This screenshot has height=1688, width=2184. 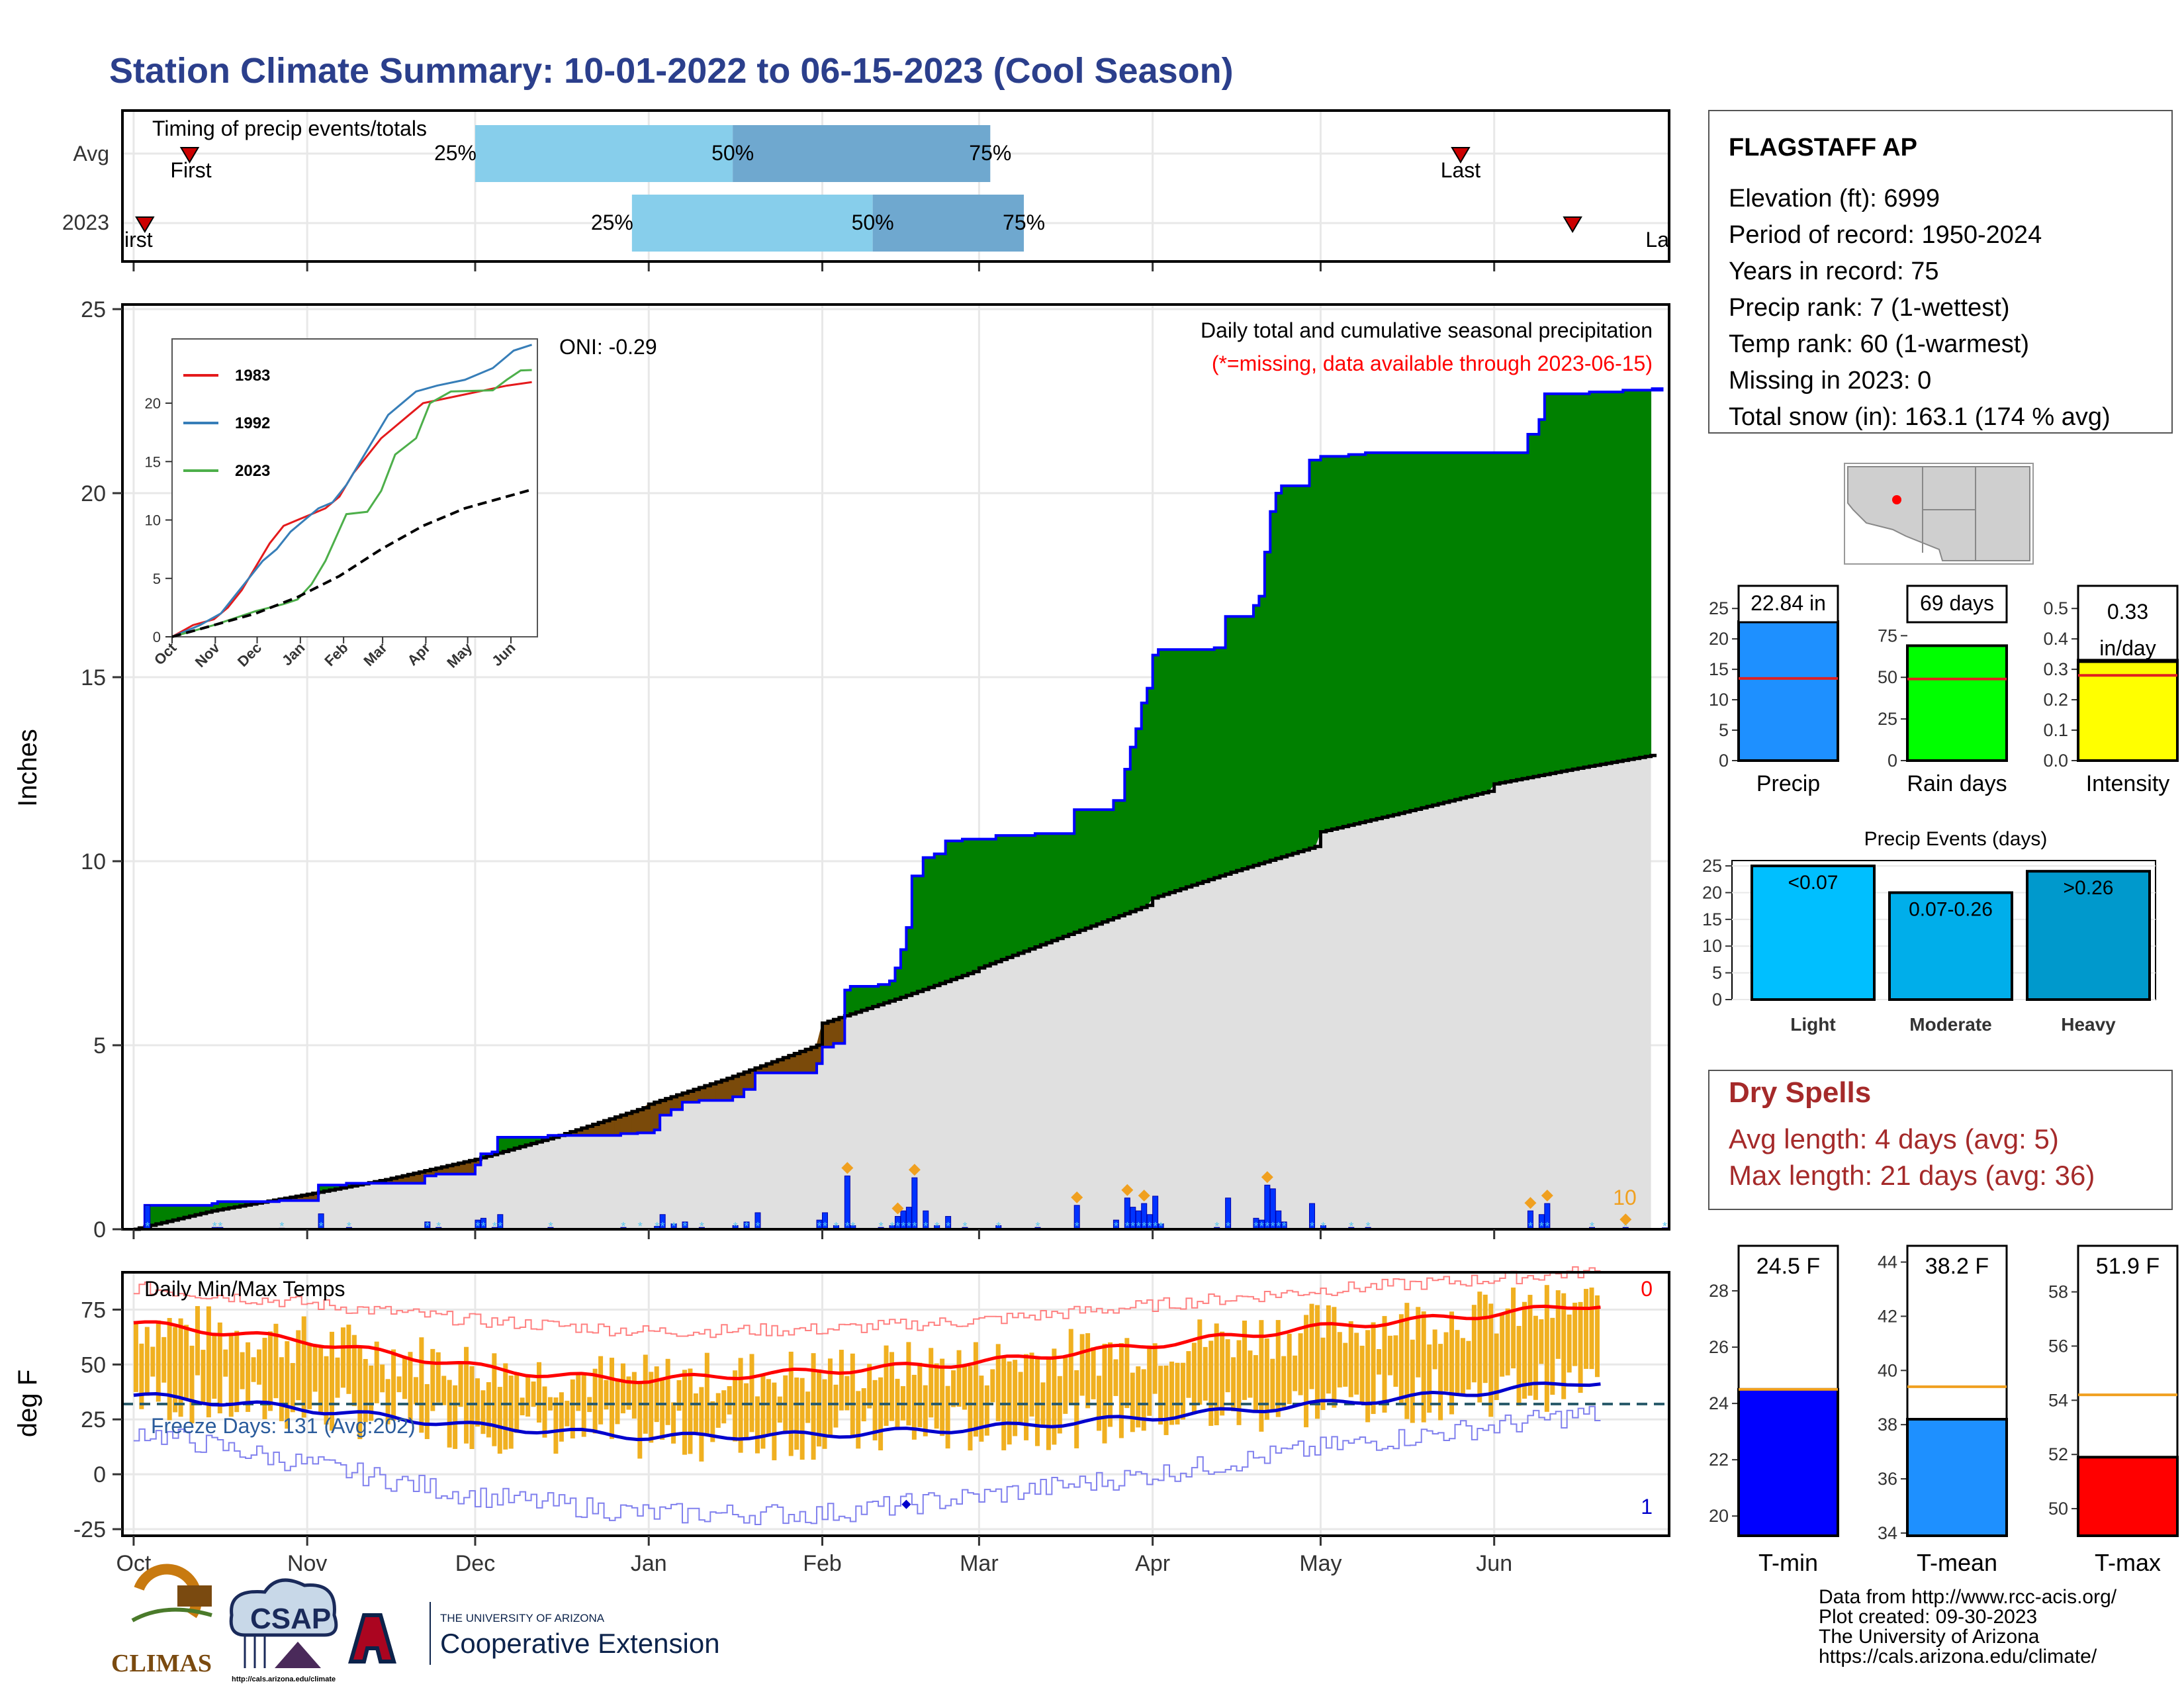 What do you see at coordinates (283, 1630) in the screenshot?
I see `csap-logo: CSAP http://cals.arizona.edu/climate` at bounding box center [283, 1630].